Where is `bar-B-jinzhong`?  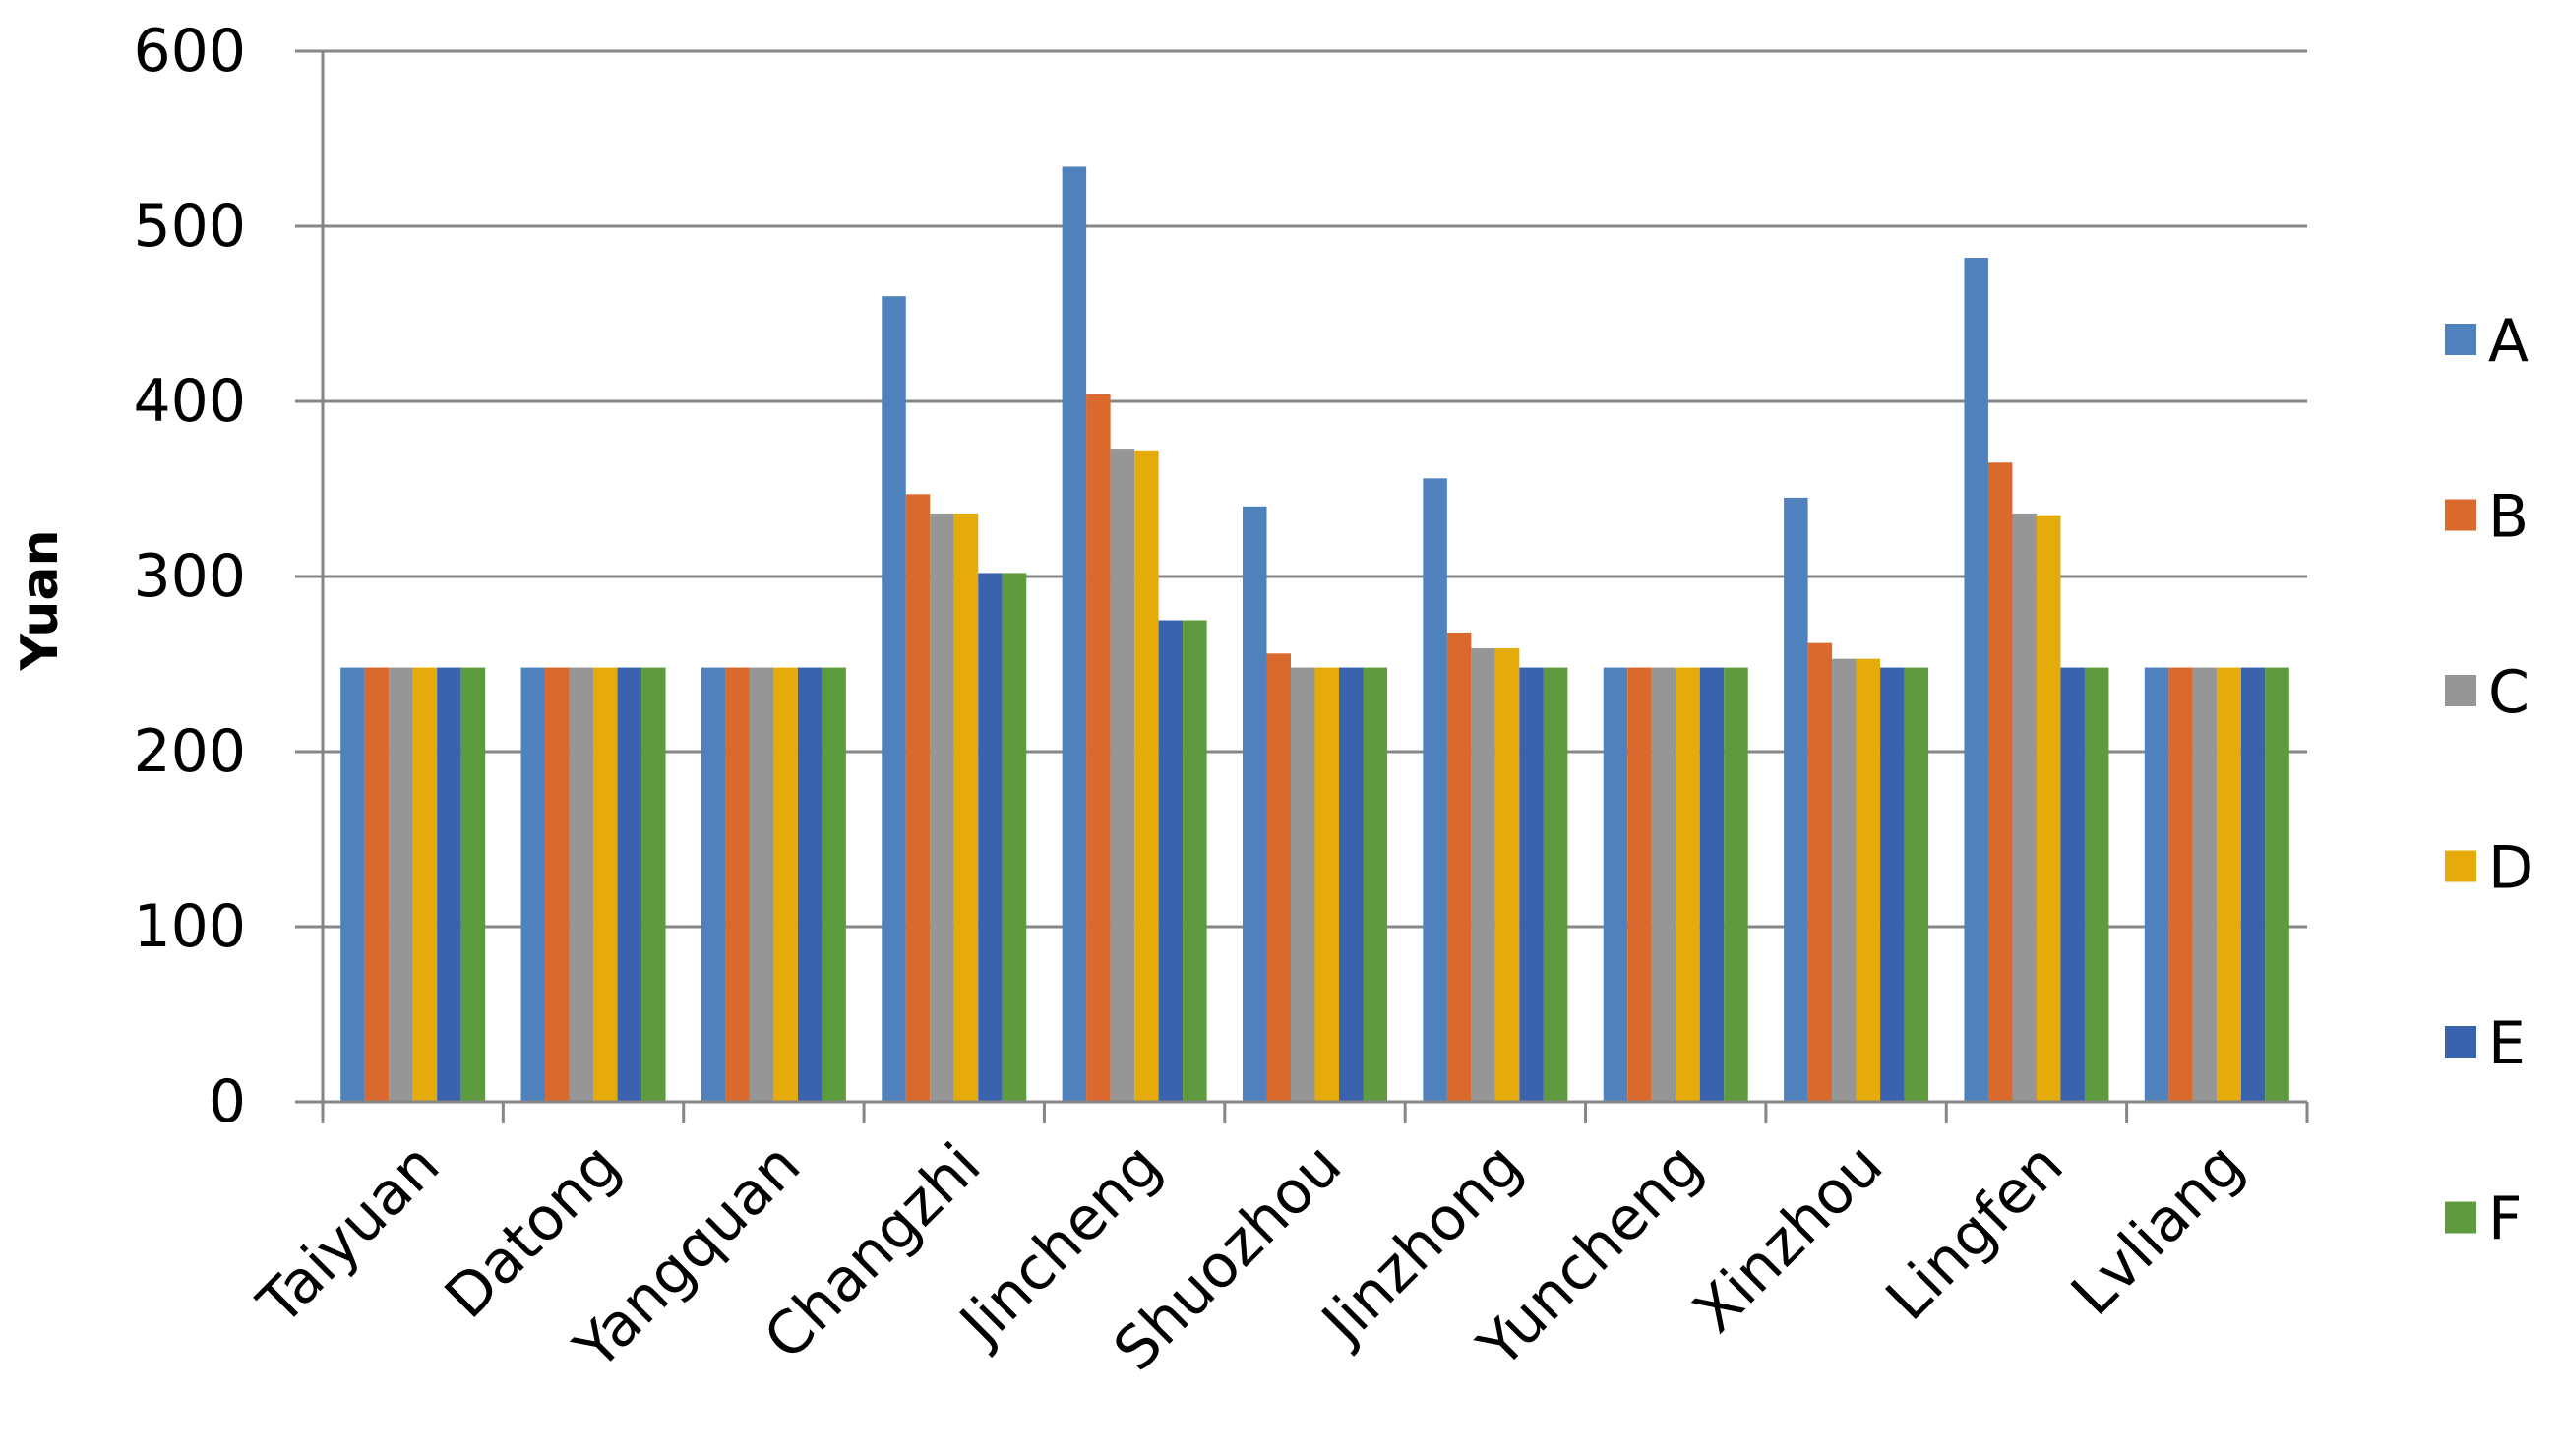
bar-B-jinzhong is located at coordinates (1459, 867).